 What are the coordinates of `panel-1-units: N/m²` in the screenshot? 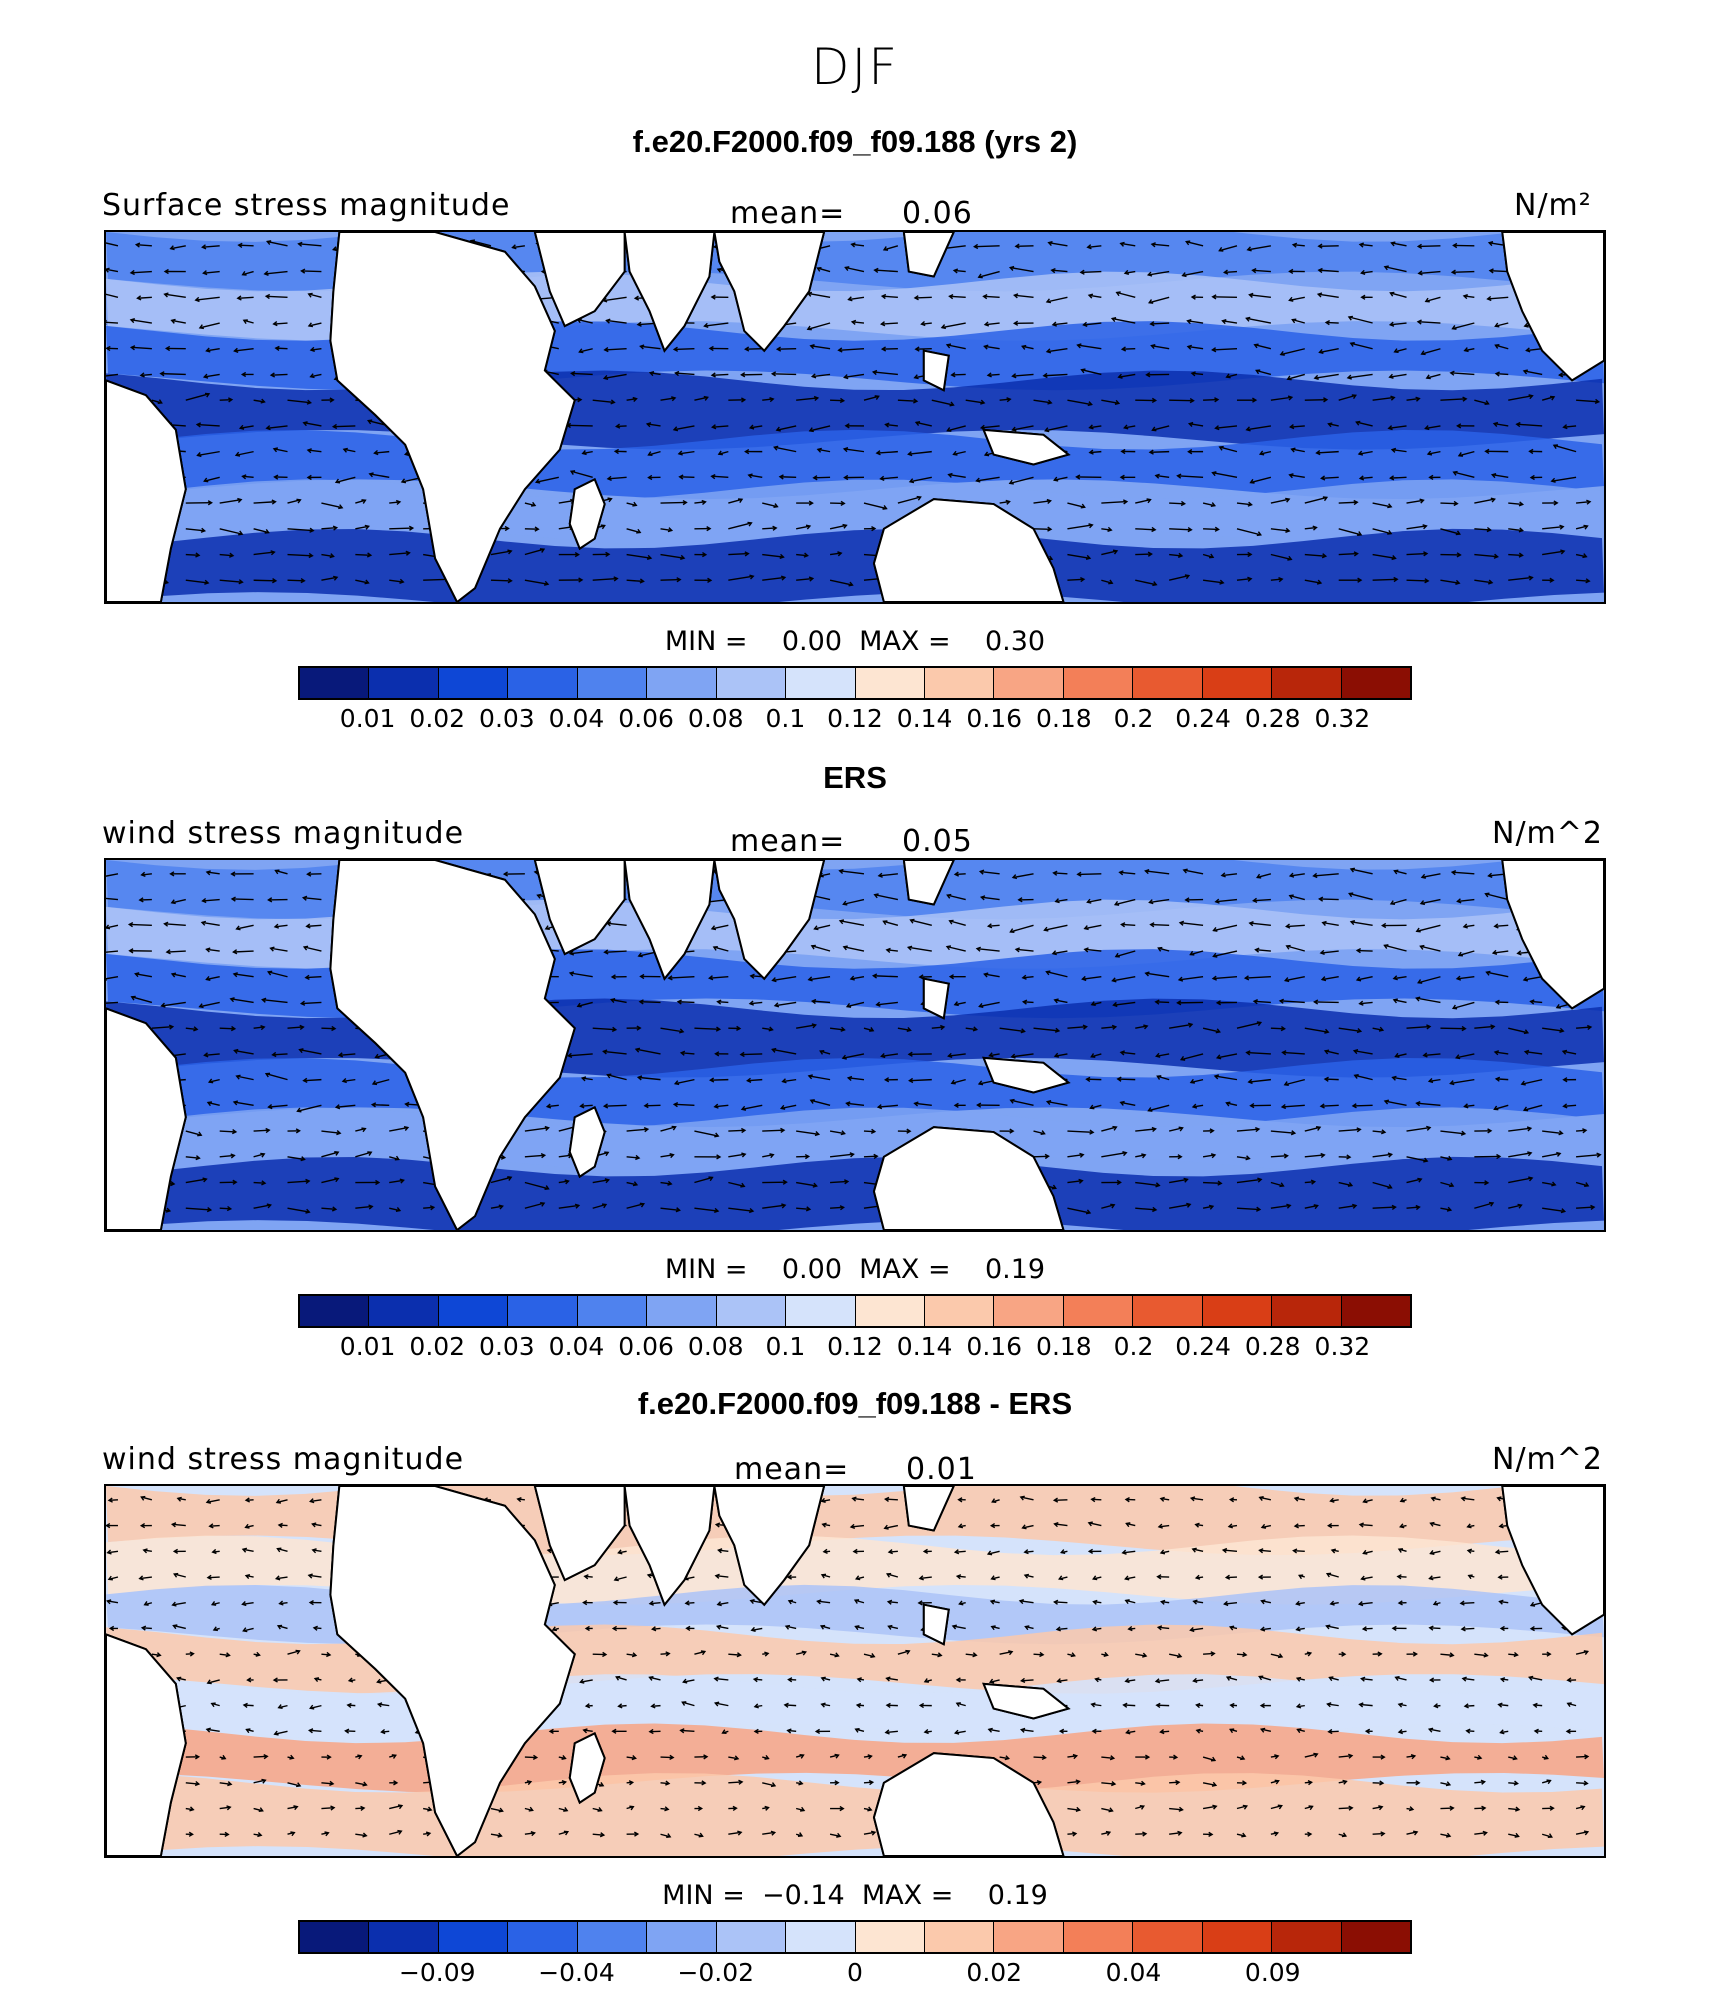 It's located at (1553, 205).